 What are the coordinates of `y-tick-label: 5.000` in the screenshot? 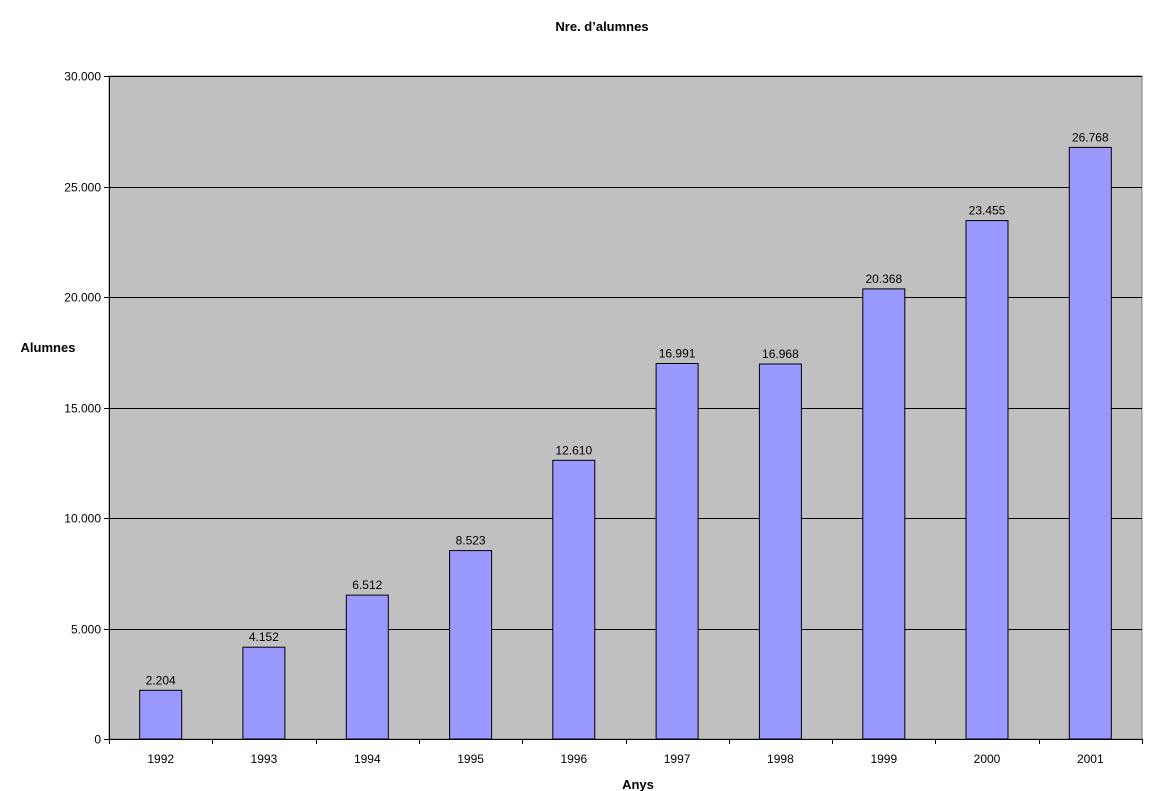 It's located at (86, 630).